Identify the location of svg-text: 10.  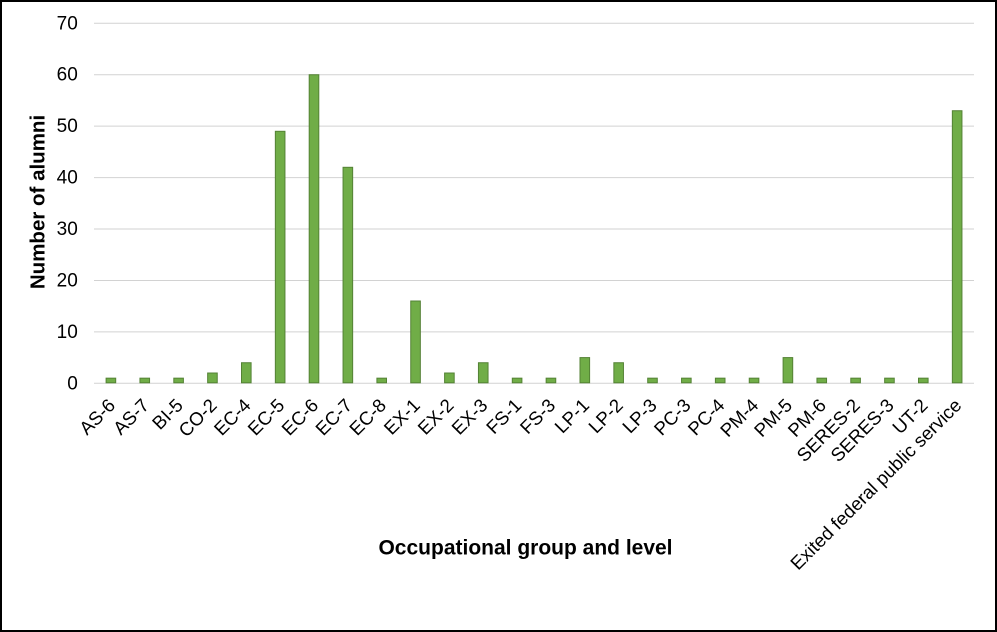
(67, 332).